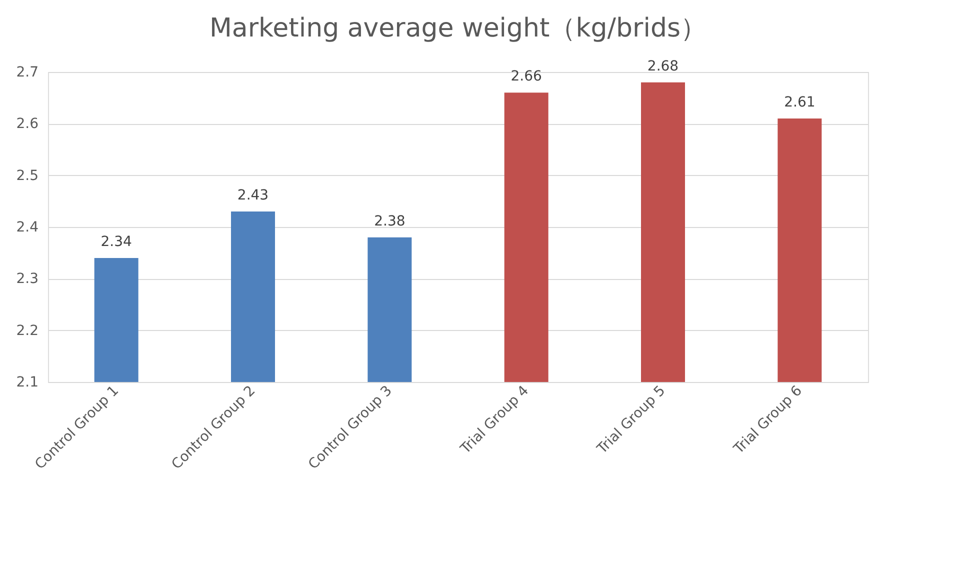 This screenshot has height=576, width=957. Describe the element at coordinates (27, 228) in the screenshot. I see `y-tick-label: 2.4` at that location.